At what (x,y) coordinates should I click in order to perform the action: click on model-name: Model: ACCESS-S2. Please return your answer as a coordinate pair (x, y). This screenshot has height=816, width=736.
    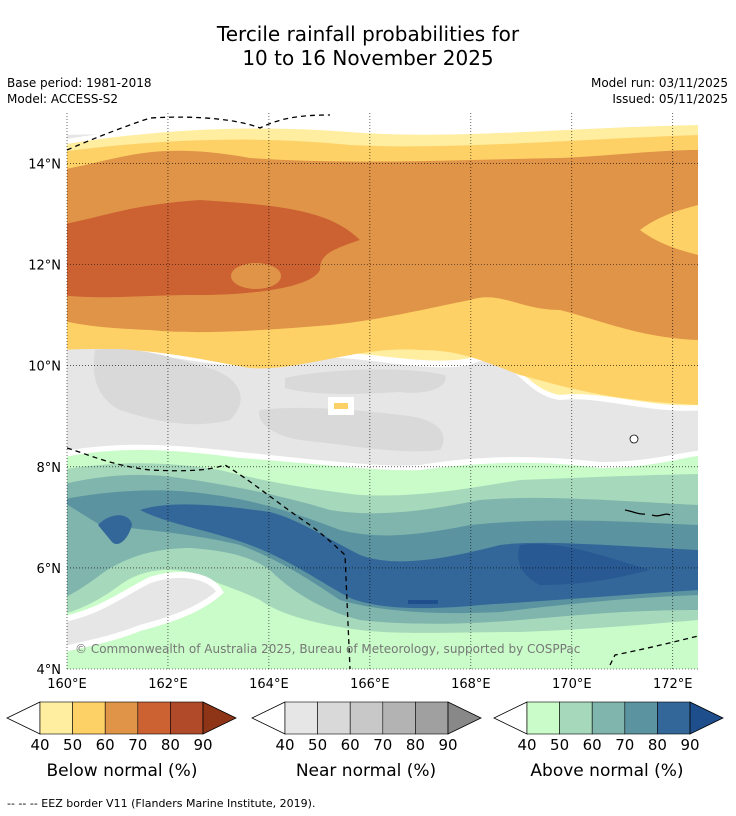
    Looking at the image, I should click on (63, 99).